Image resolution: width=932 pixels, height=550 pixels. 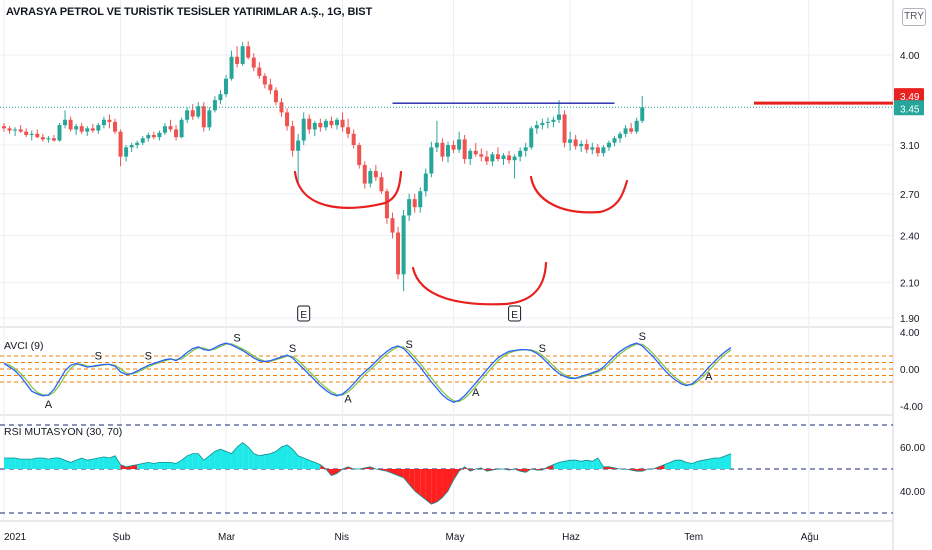 I want to click on head-curve, so click(x=479, y=283).